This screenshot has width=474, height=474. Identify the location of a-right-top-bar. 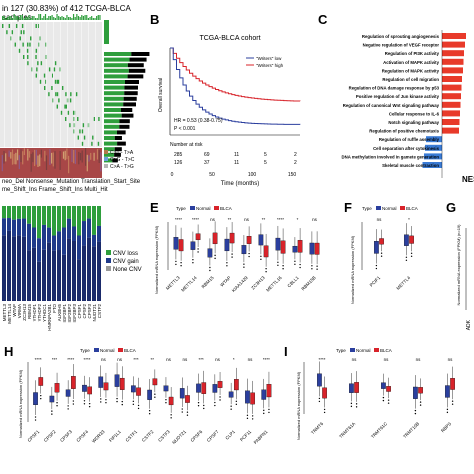
(106, 32).